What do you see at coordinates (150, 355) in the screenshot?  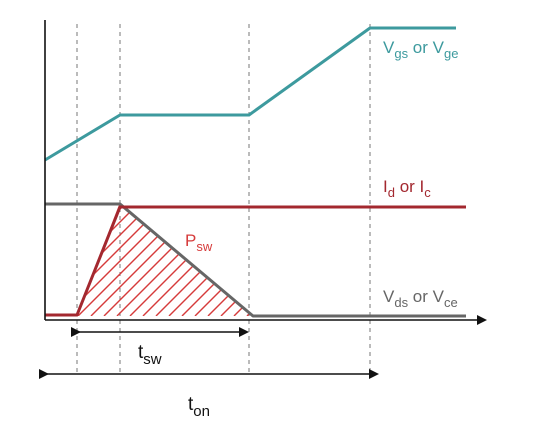 I see `tsw-label: tsw` at bounding box center [150, 355].